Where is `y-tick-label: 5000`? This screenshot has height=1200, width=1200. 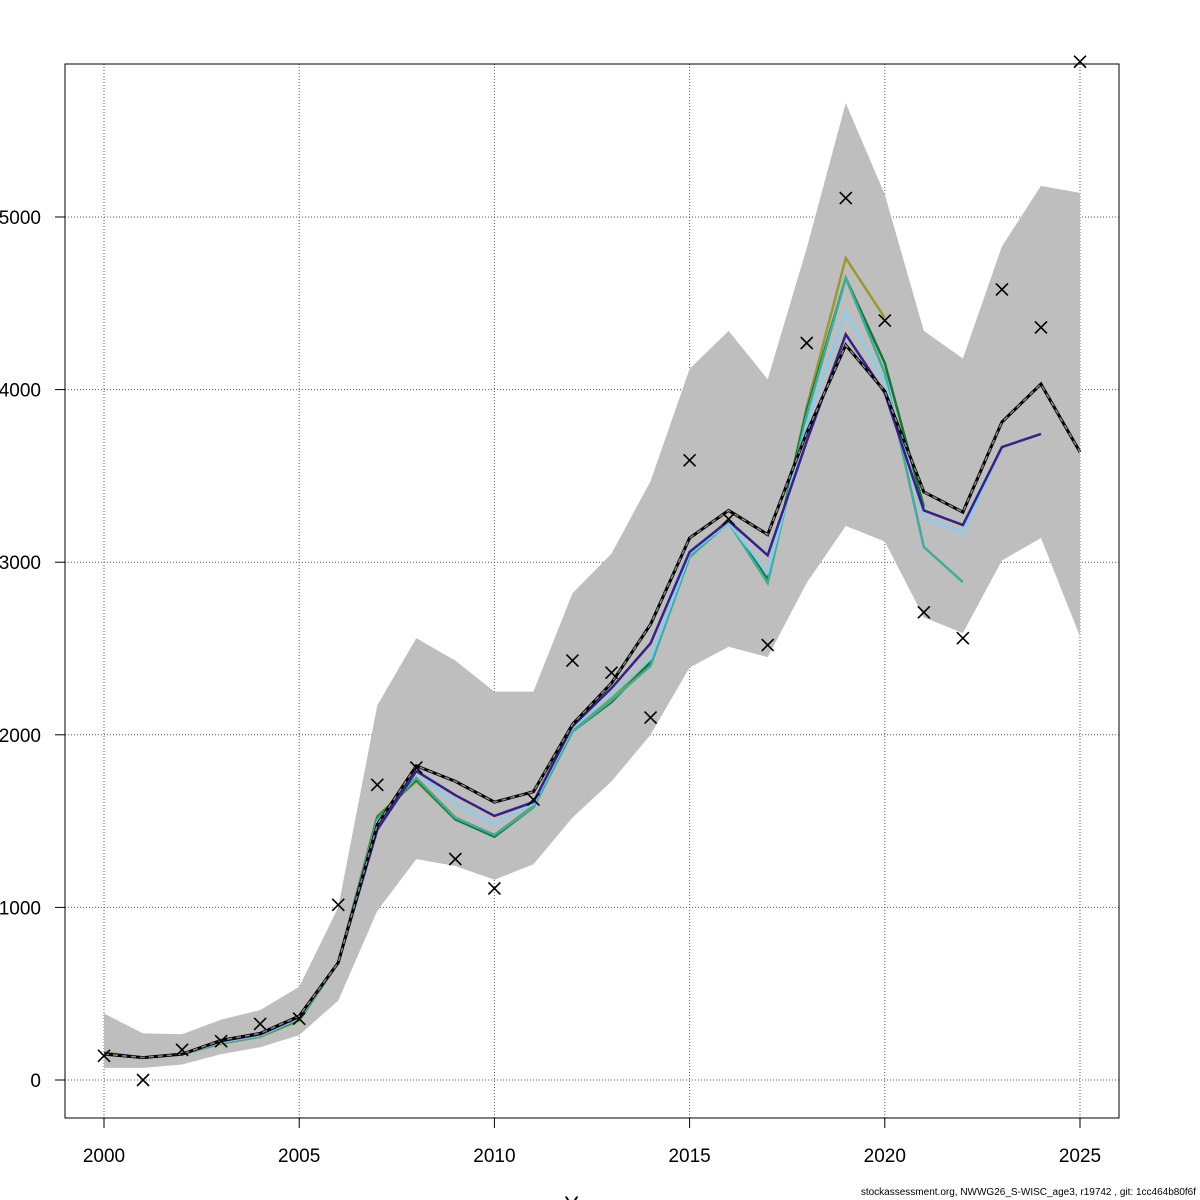
y-tick-label: 5000 is located at coordinates (20, 218).